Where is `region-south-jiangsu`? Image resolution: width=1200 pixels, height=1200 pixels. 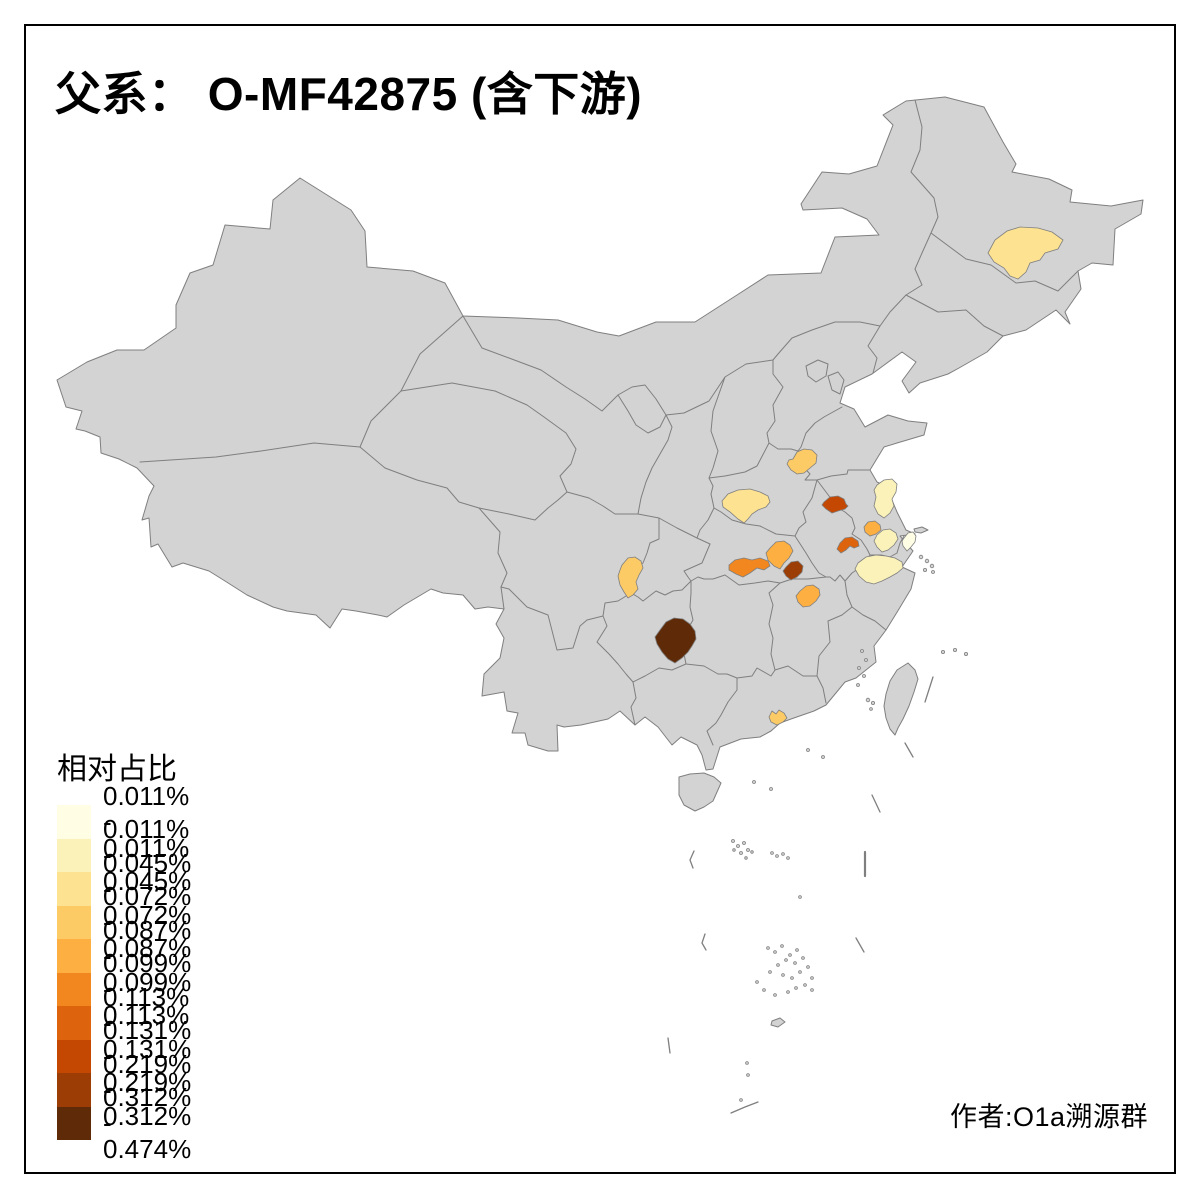
region-south-jiangsu is located at coordinates (879, 569).